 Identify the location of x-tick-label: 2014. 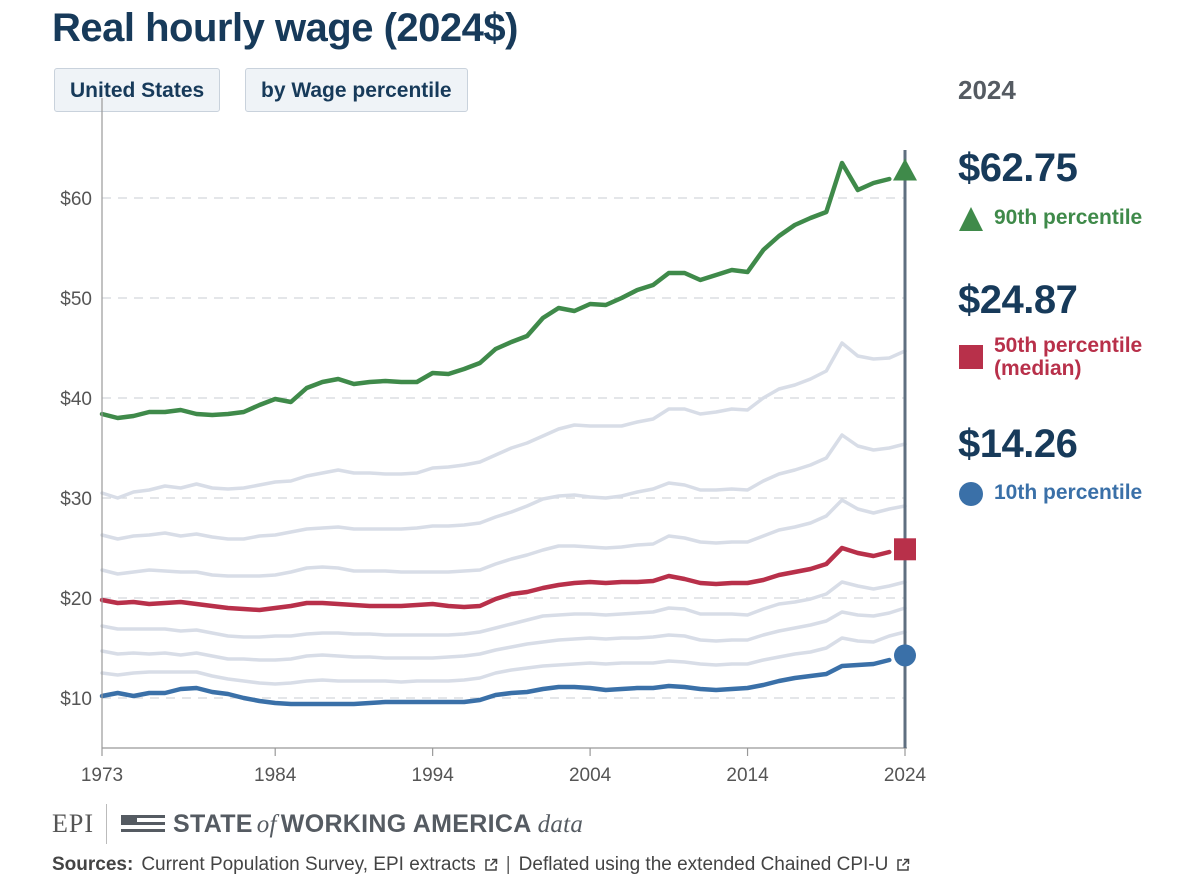
(747, 775).